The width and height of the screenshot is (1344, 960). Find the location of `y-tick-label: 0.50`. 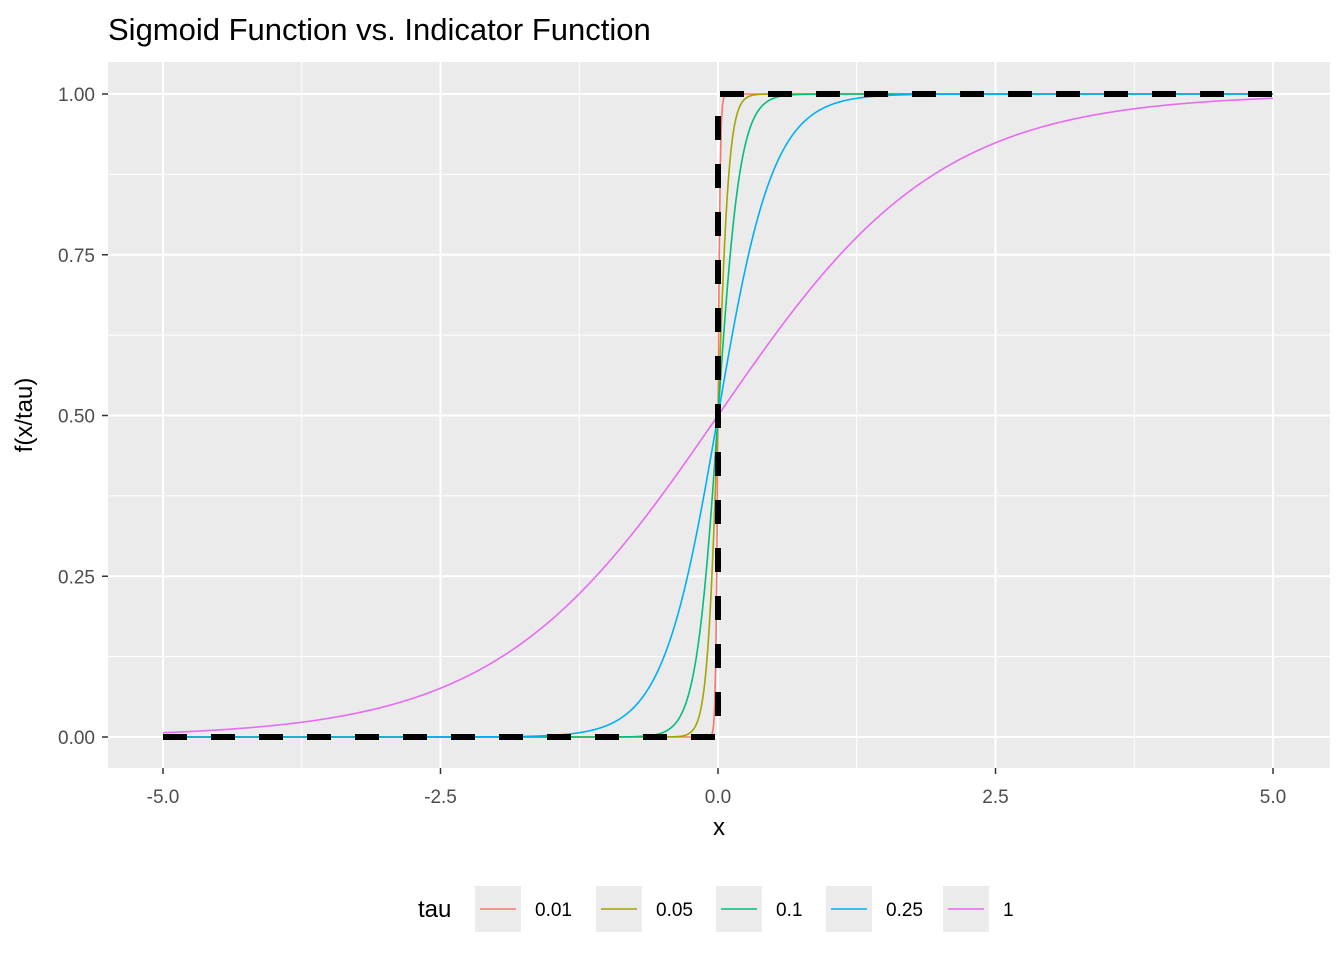

y-tick-label: 0.50 is located at coordinates (76, 417).